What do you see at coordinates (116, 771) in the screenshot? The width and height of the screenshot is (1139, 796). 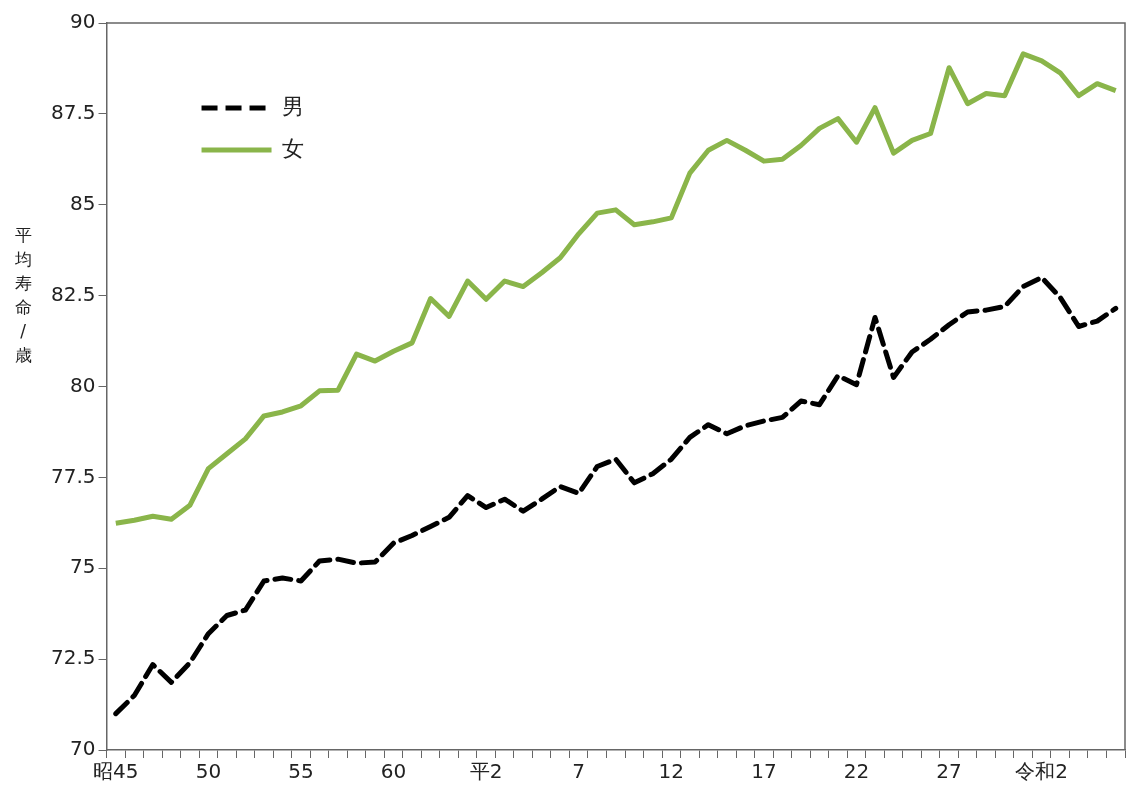 I see `x-tick-label: 昭45` at bounding box center [116, 771].